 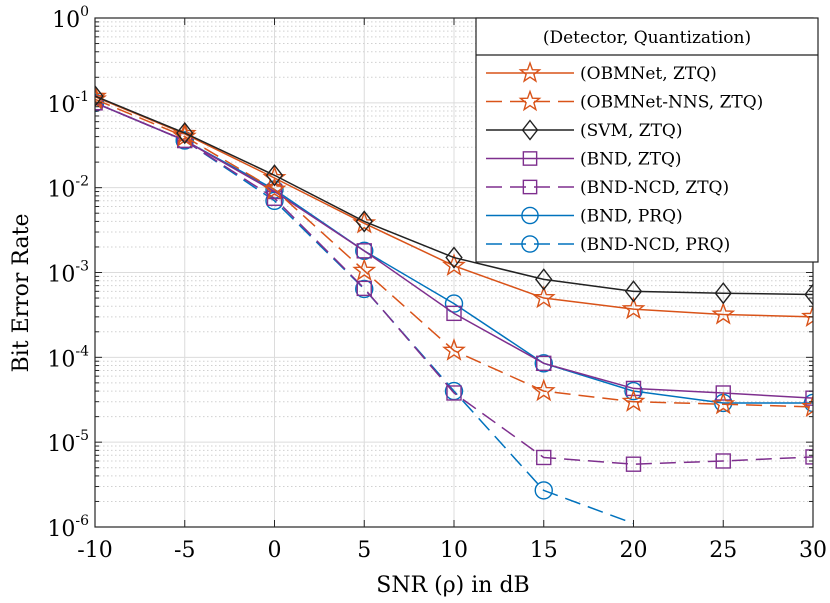 I want to click on x-tick-labels: -10 -5 0 5 10 15 20 25 30, so click(x=452, y=550).